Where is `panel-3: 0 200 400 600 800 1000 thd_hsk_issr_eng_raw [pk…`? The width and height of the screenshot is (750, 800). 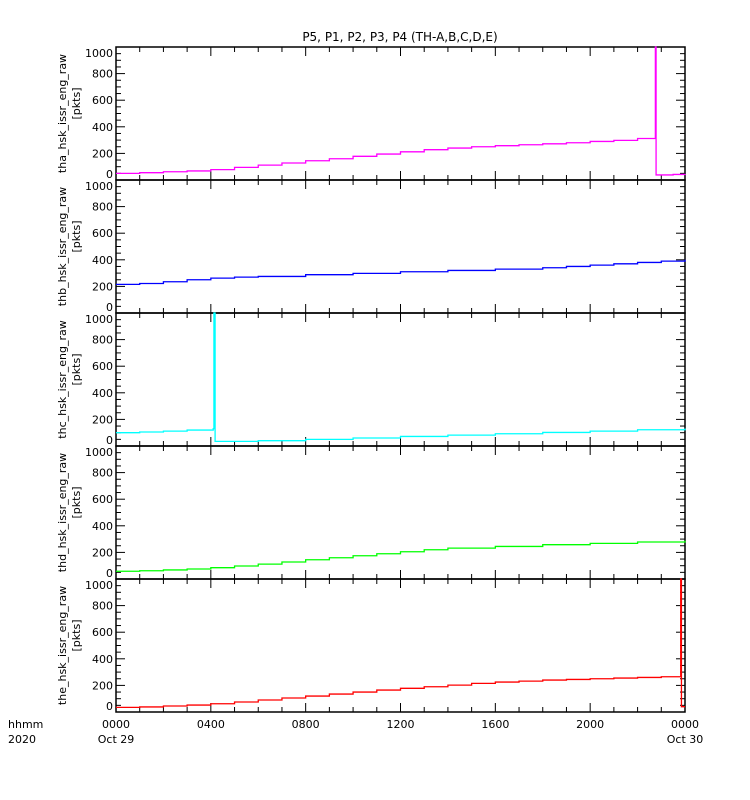 panel-3: 0 200 400 600 800 1000 thd_hsk_issr_eng_raw [pk… is located at coordinates (371, 512).